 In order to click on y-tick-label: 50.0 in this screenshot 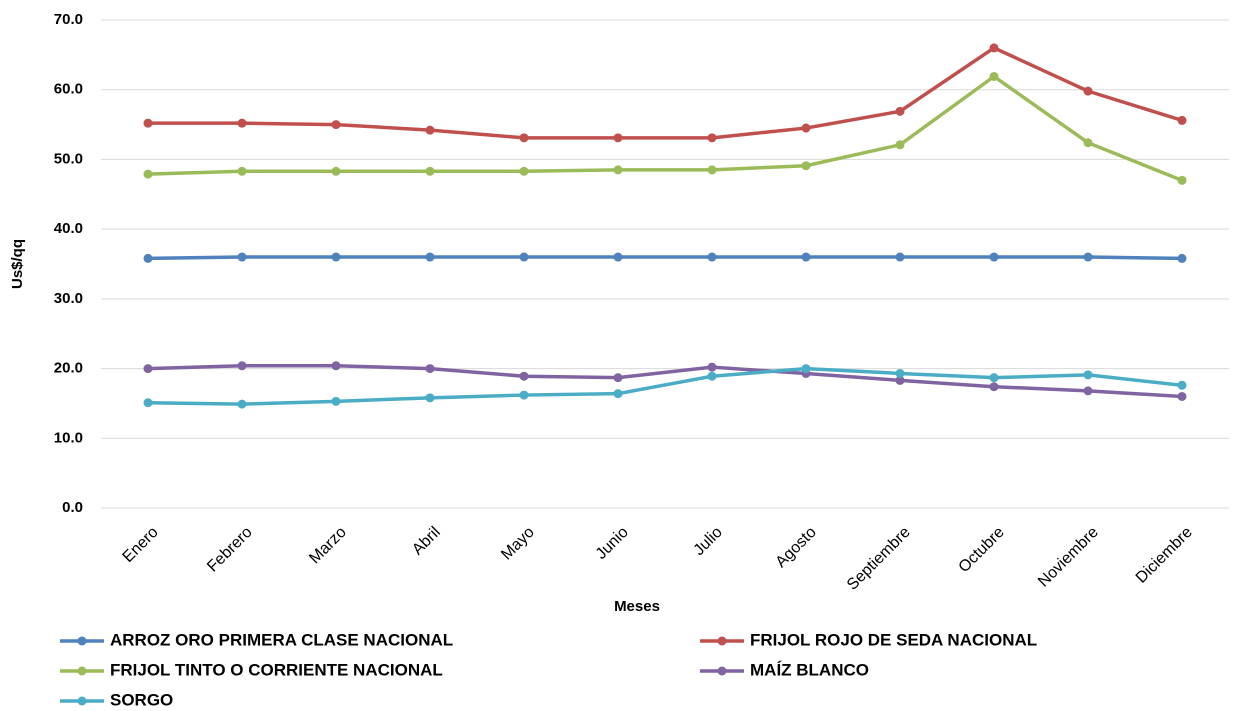, I will do `click(68, 158)`.